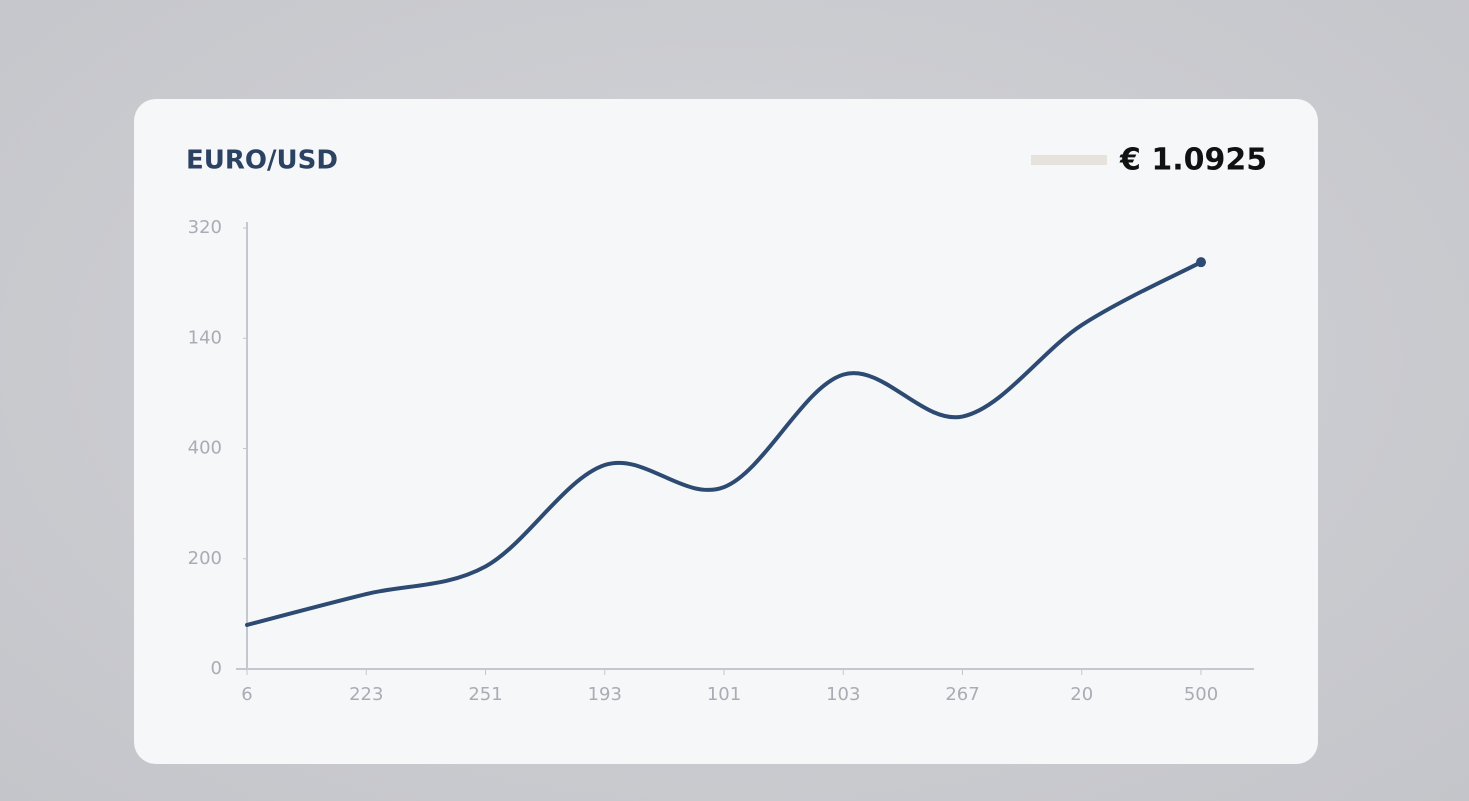 Image resolution: width=1469 pixels, height=801 pixels. What do you see at coordinates (216, 668) in the screenshot?
I see `y-tick-label: 0` at bounding box center [216, 668].